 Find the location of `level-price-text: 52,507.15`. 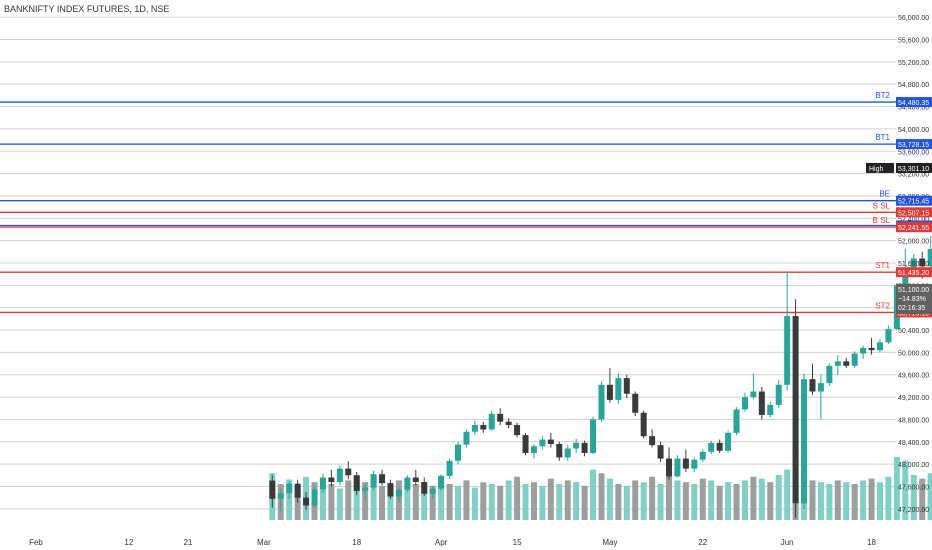

level-price-text: 52,507.15 is located at coordinates (913, 213).